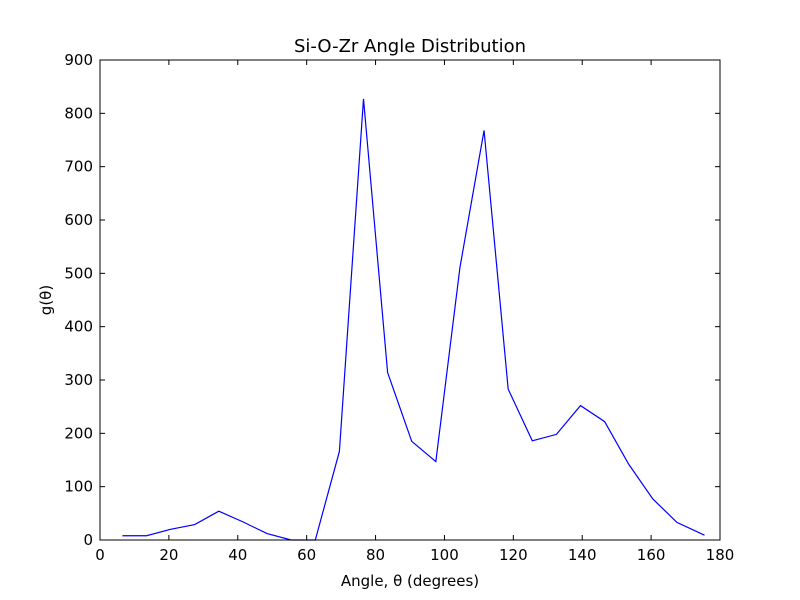 The height and width of the screenshot is (600, 800). Describe the element at coordinates (513, 555) in the screenshot. I see `x-tick-label: 120` at that location.